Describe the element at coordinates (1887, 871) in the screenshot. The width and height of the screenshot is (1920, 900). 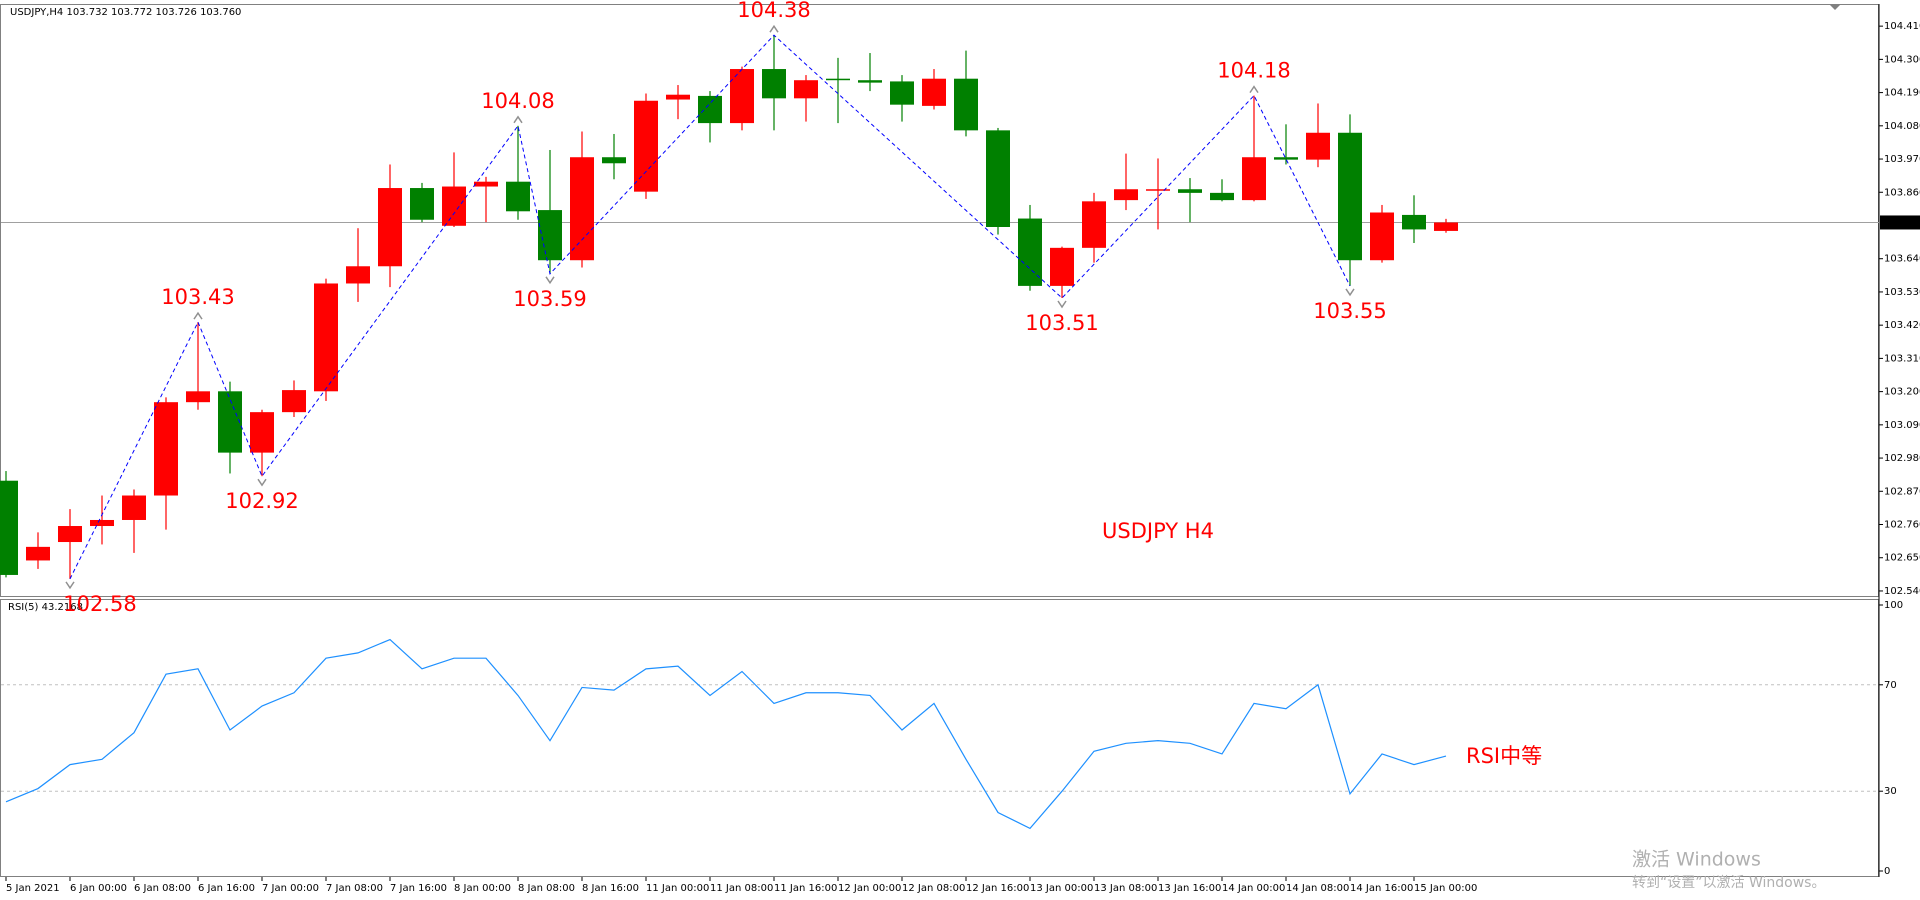
I see `y-tick-label: 0` at that location.